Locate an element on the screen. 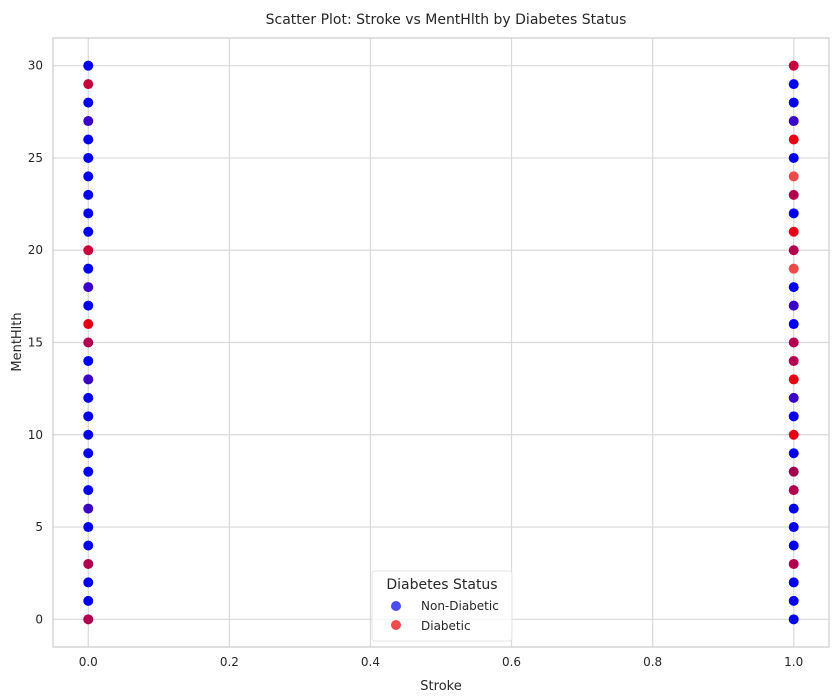 The image size is (839, 699). x-tick-label: 1.0 is located at coordinates (793, 662).